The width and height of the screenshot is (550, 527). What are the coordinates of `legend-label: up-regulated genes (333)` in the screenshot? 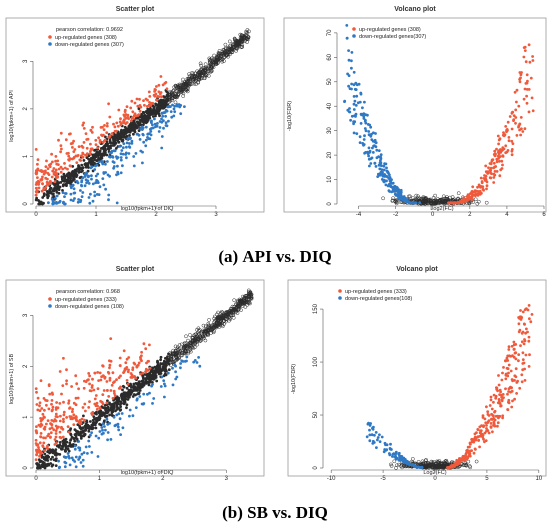 It's located at (376, 292).